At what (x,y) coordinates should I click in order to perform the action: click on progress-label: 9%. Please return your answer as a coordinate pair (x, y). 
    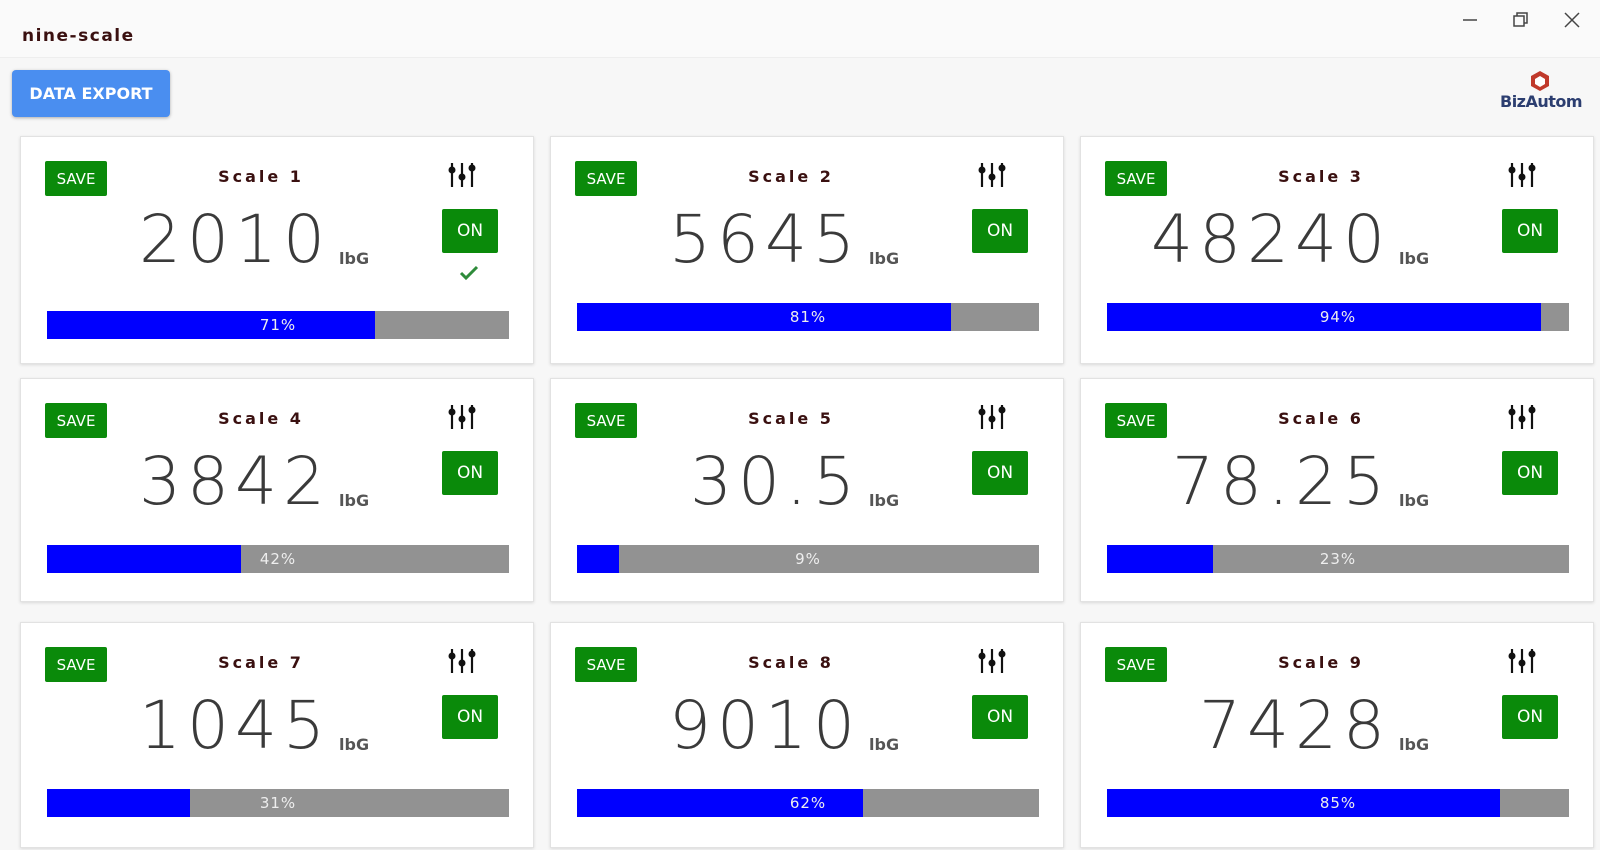
    Looking at the image, I should click on (808, 559).